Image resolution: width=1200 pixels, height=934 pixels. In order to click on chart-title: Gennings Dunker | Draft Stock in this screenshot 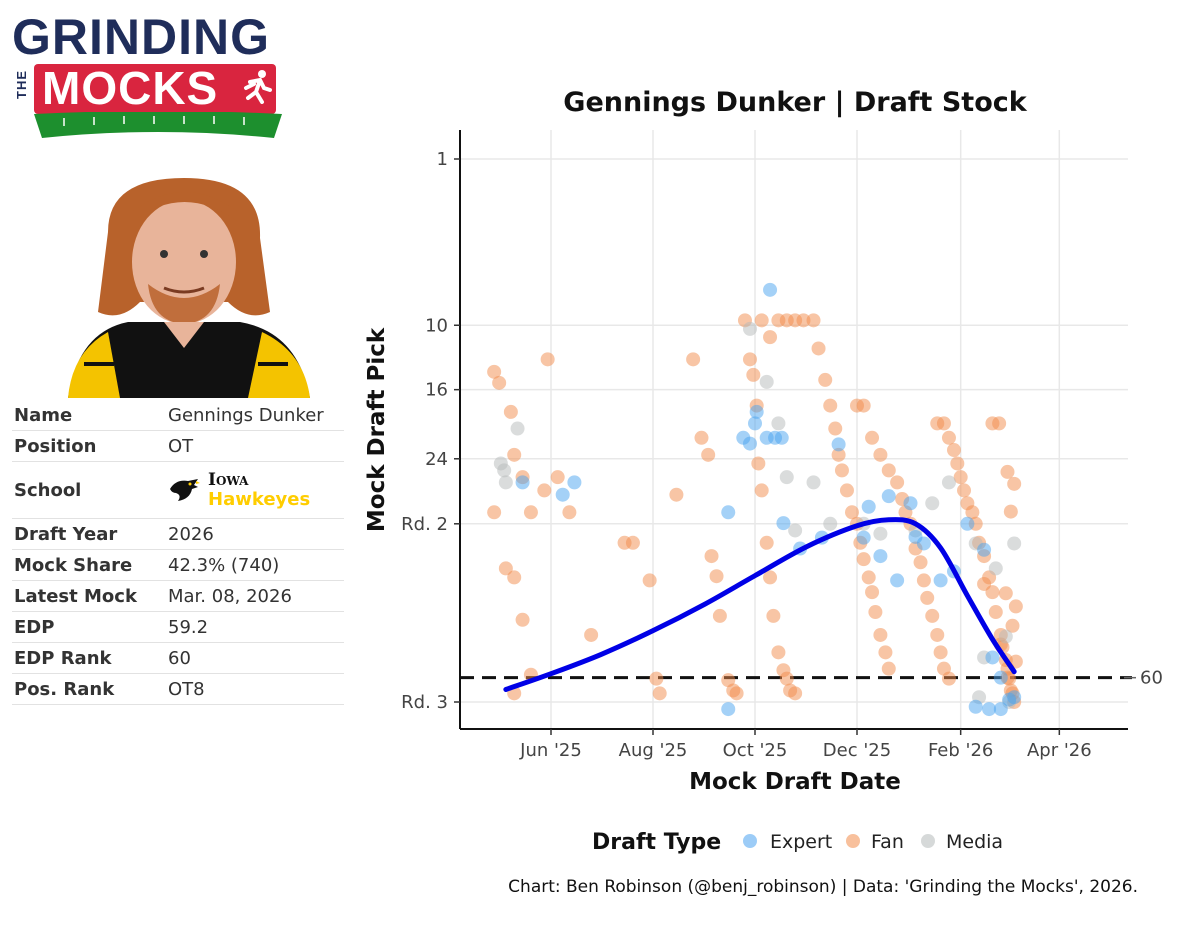, I will do `click(795, 102)`.